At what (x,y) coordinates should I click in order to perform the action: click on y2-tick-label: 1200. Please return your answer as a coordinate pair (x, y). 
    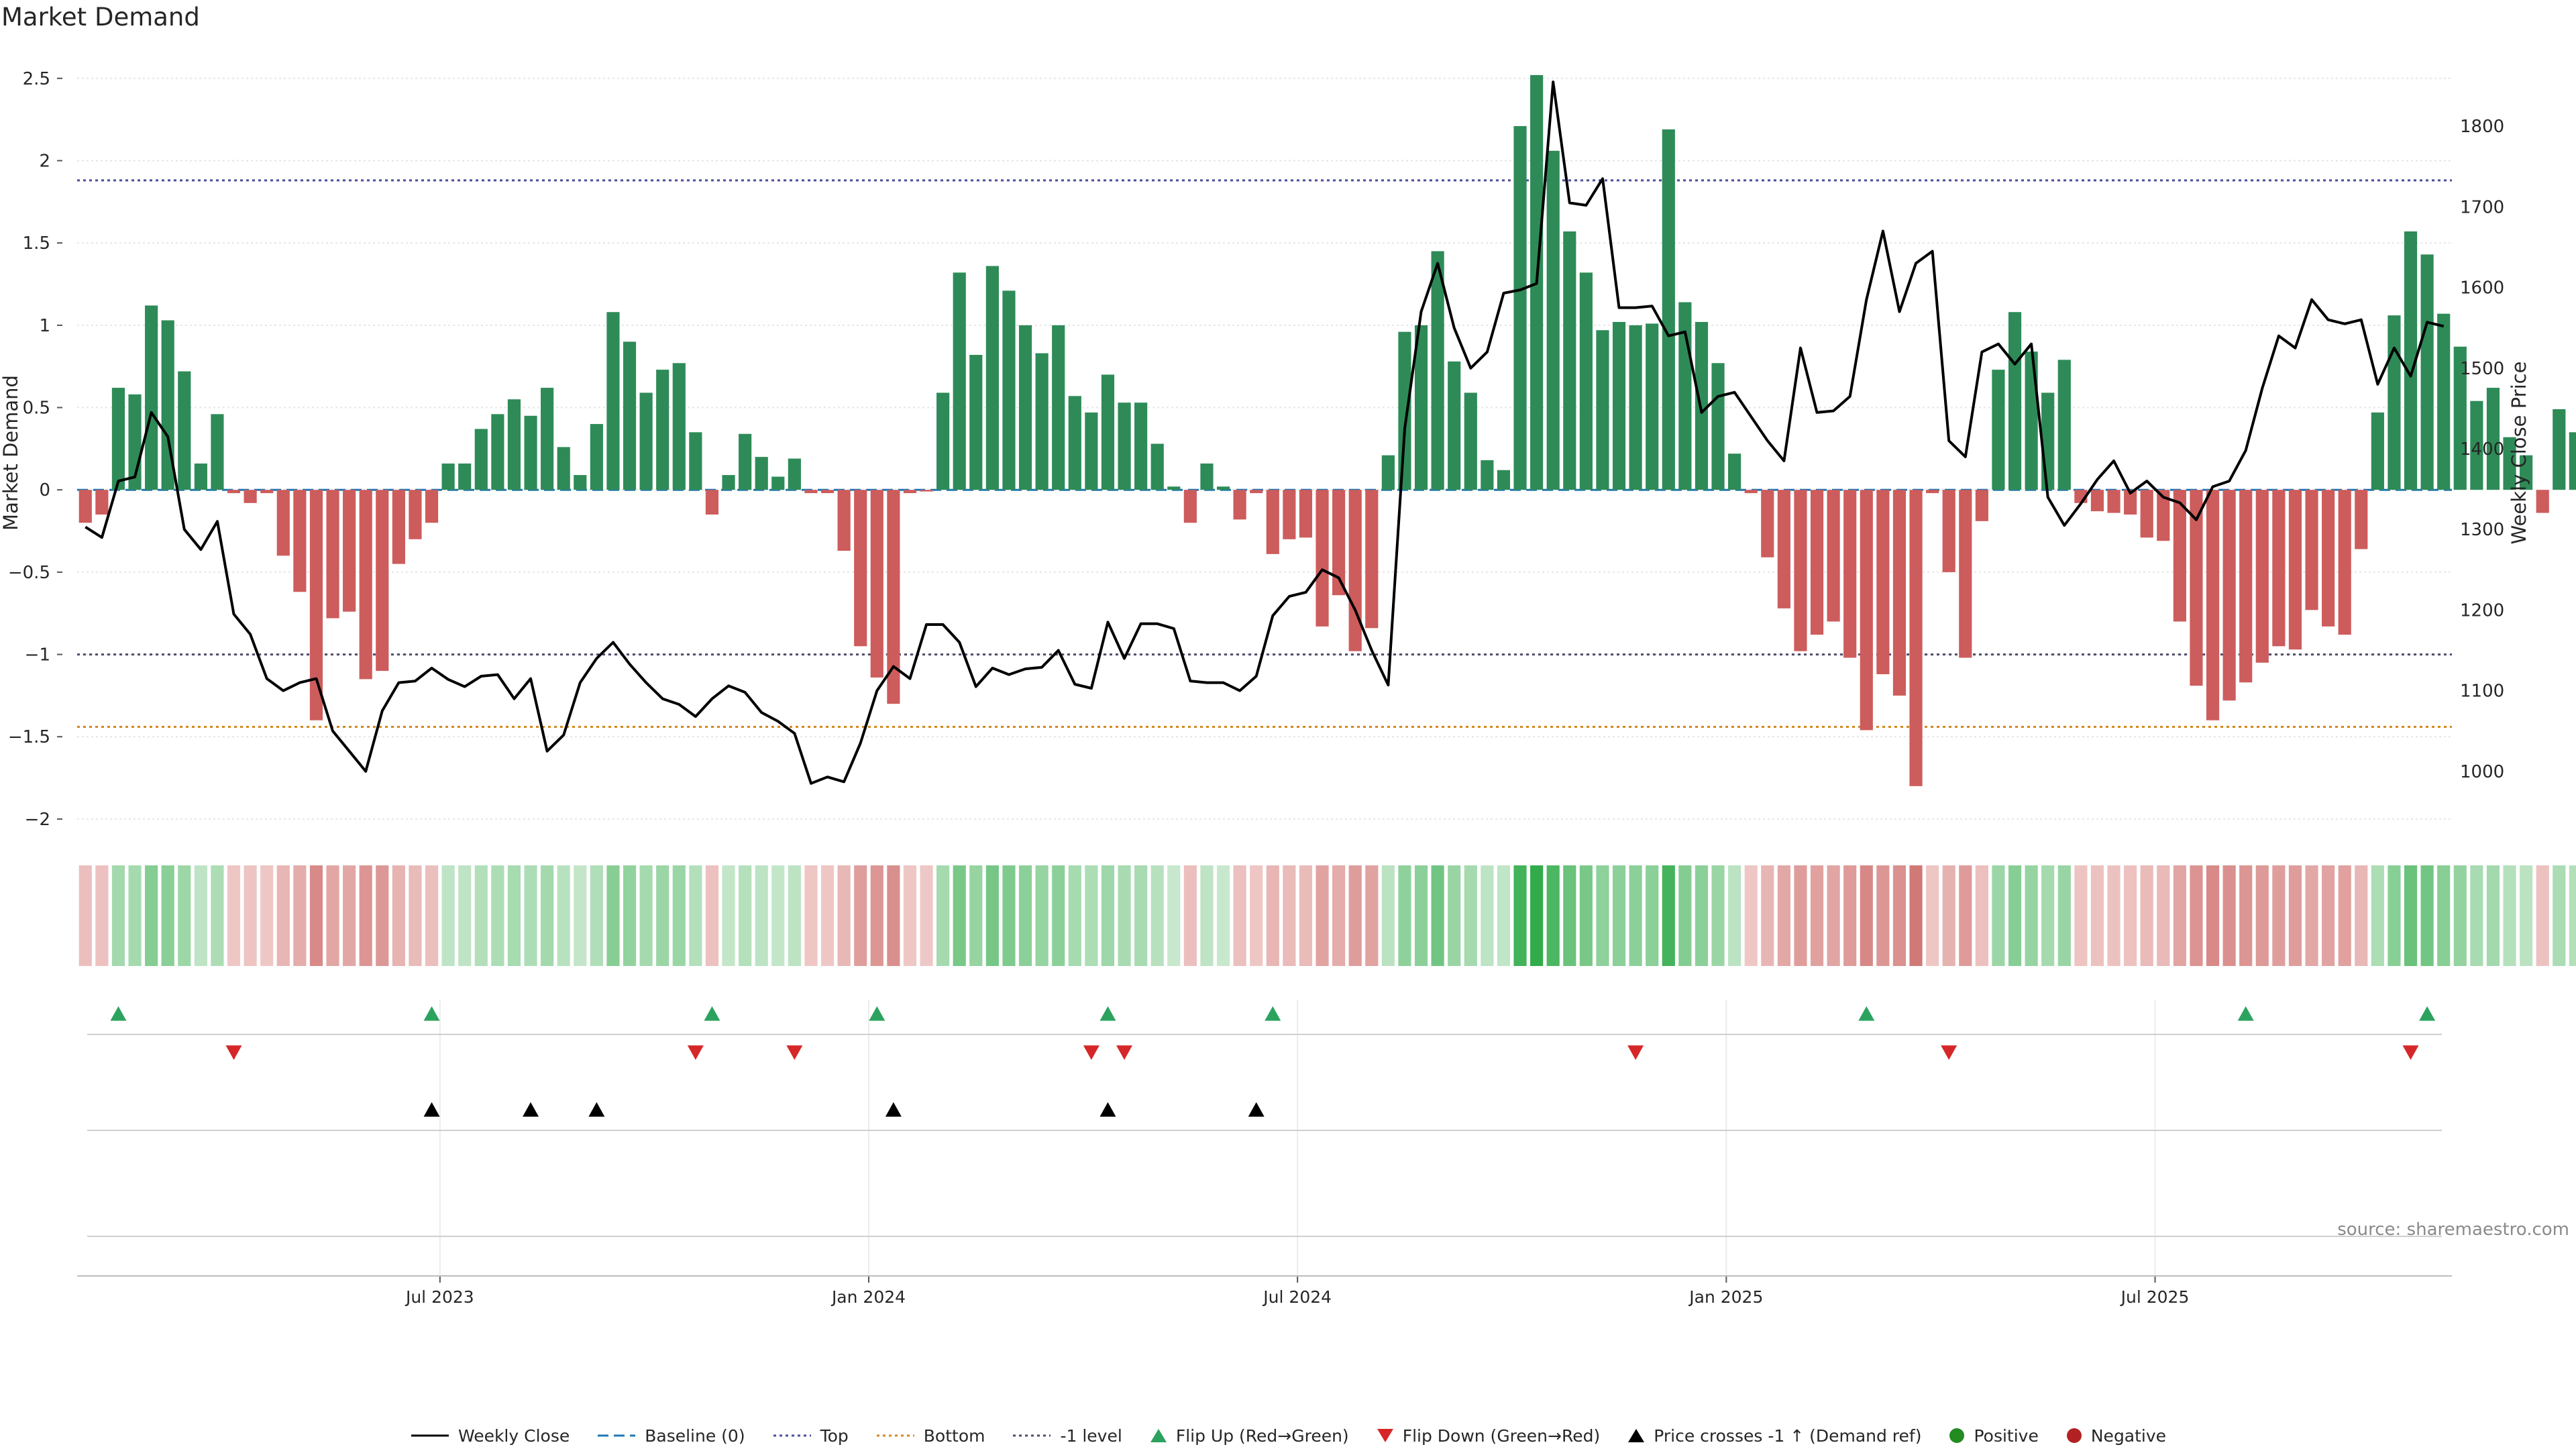
    Looking at the image, I should click on (2482, 610).